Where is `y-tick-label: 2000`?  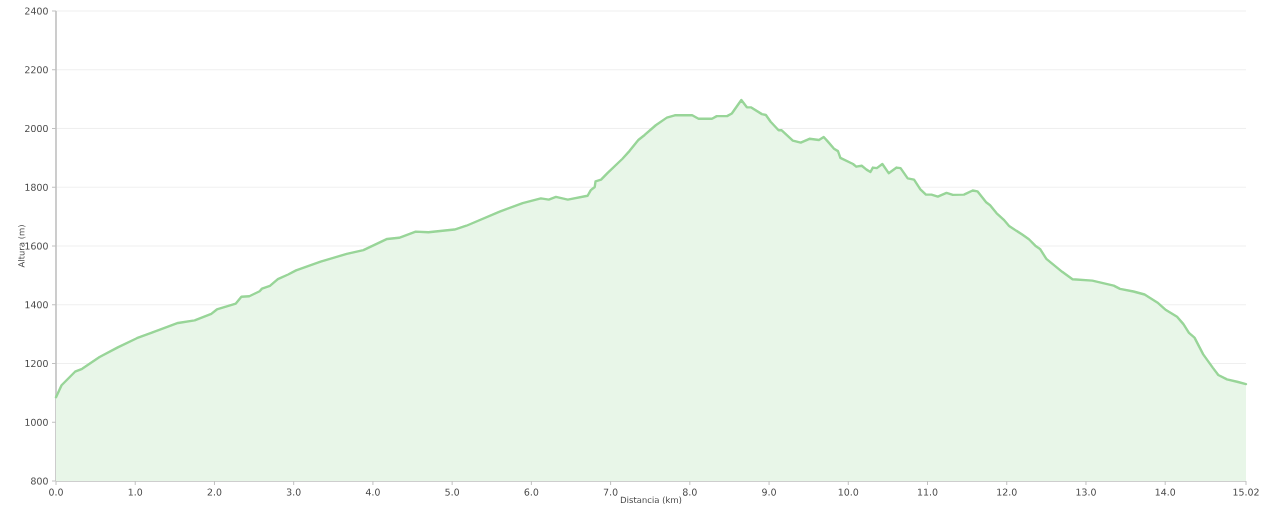 y-tick-label: 2000 is located at coordinates (36, 128).